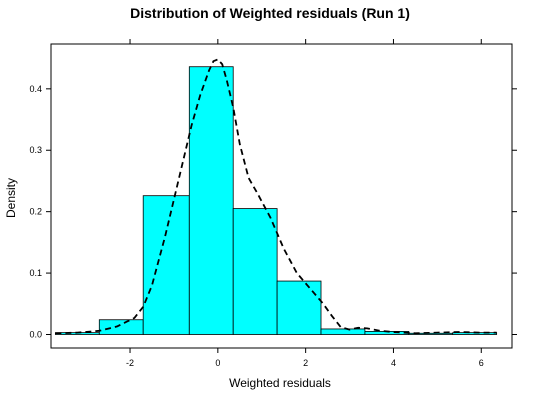  What do you see at coordinates (305, 363) in the screenshot?
I see `x-tick-label: 2` at bounding box center [305, 363].